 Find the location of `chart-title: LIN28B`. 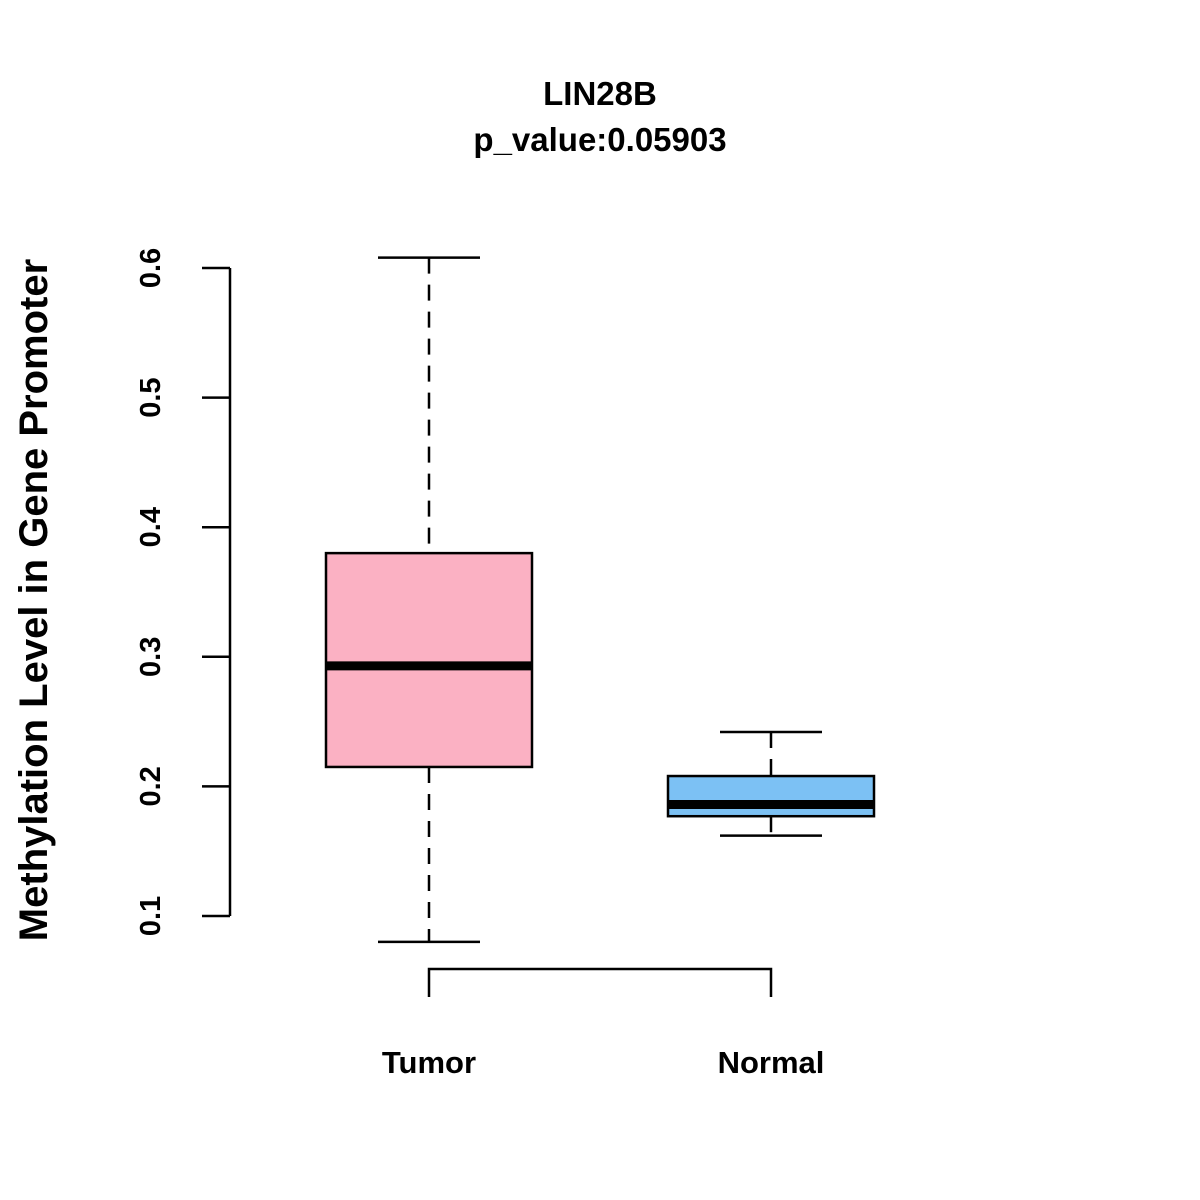

chart-title: LIN28B is located at coordinates (600, 93).